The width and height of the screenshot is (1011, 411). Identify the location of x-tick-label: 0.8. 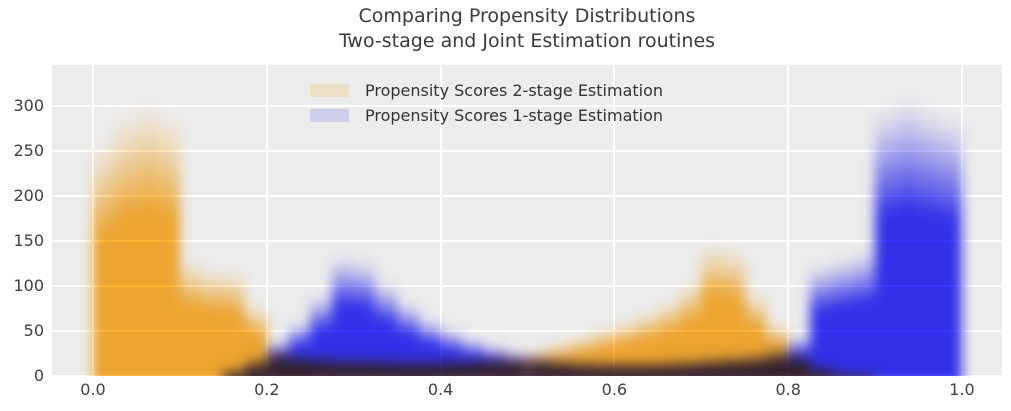
(788, 389).